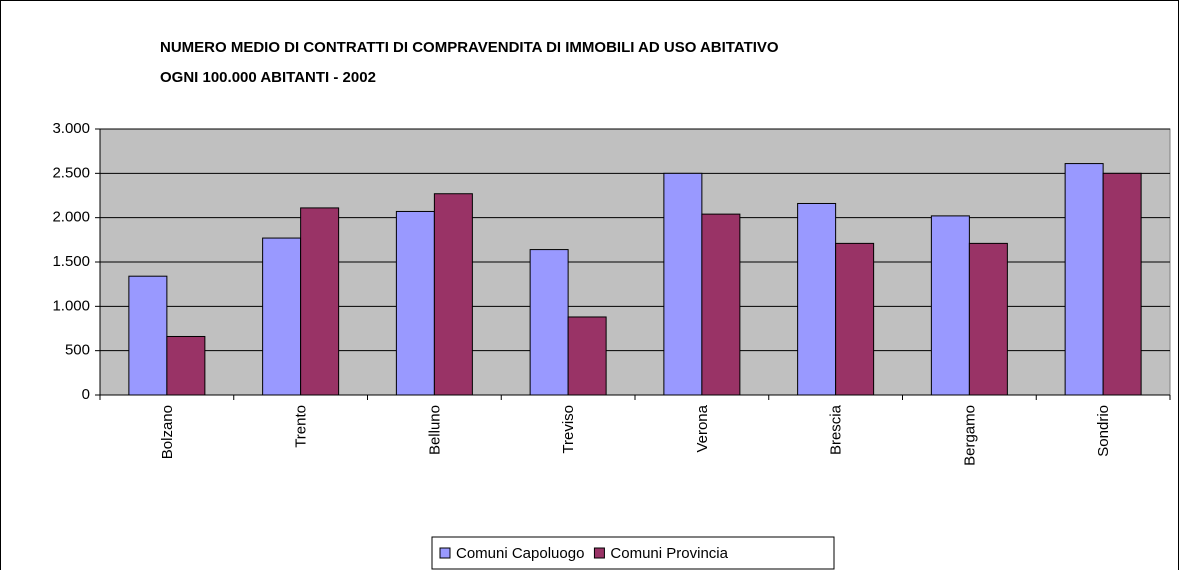 This screenshot has height=570, width=1179. I want to click on chart-title: OGNI 100.000 ABITANTI - 2002, so click(268, 77).